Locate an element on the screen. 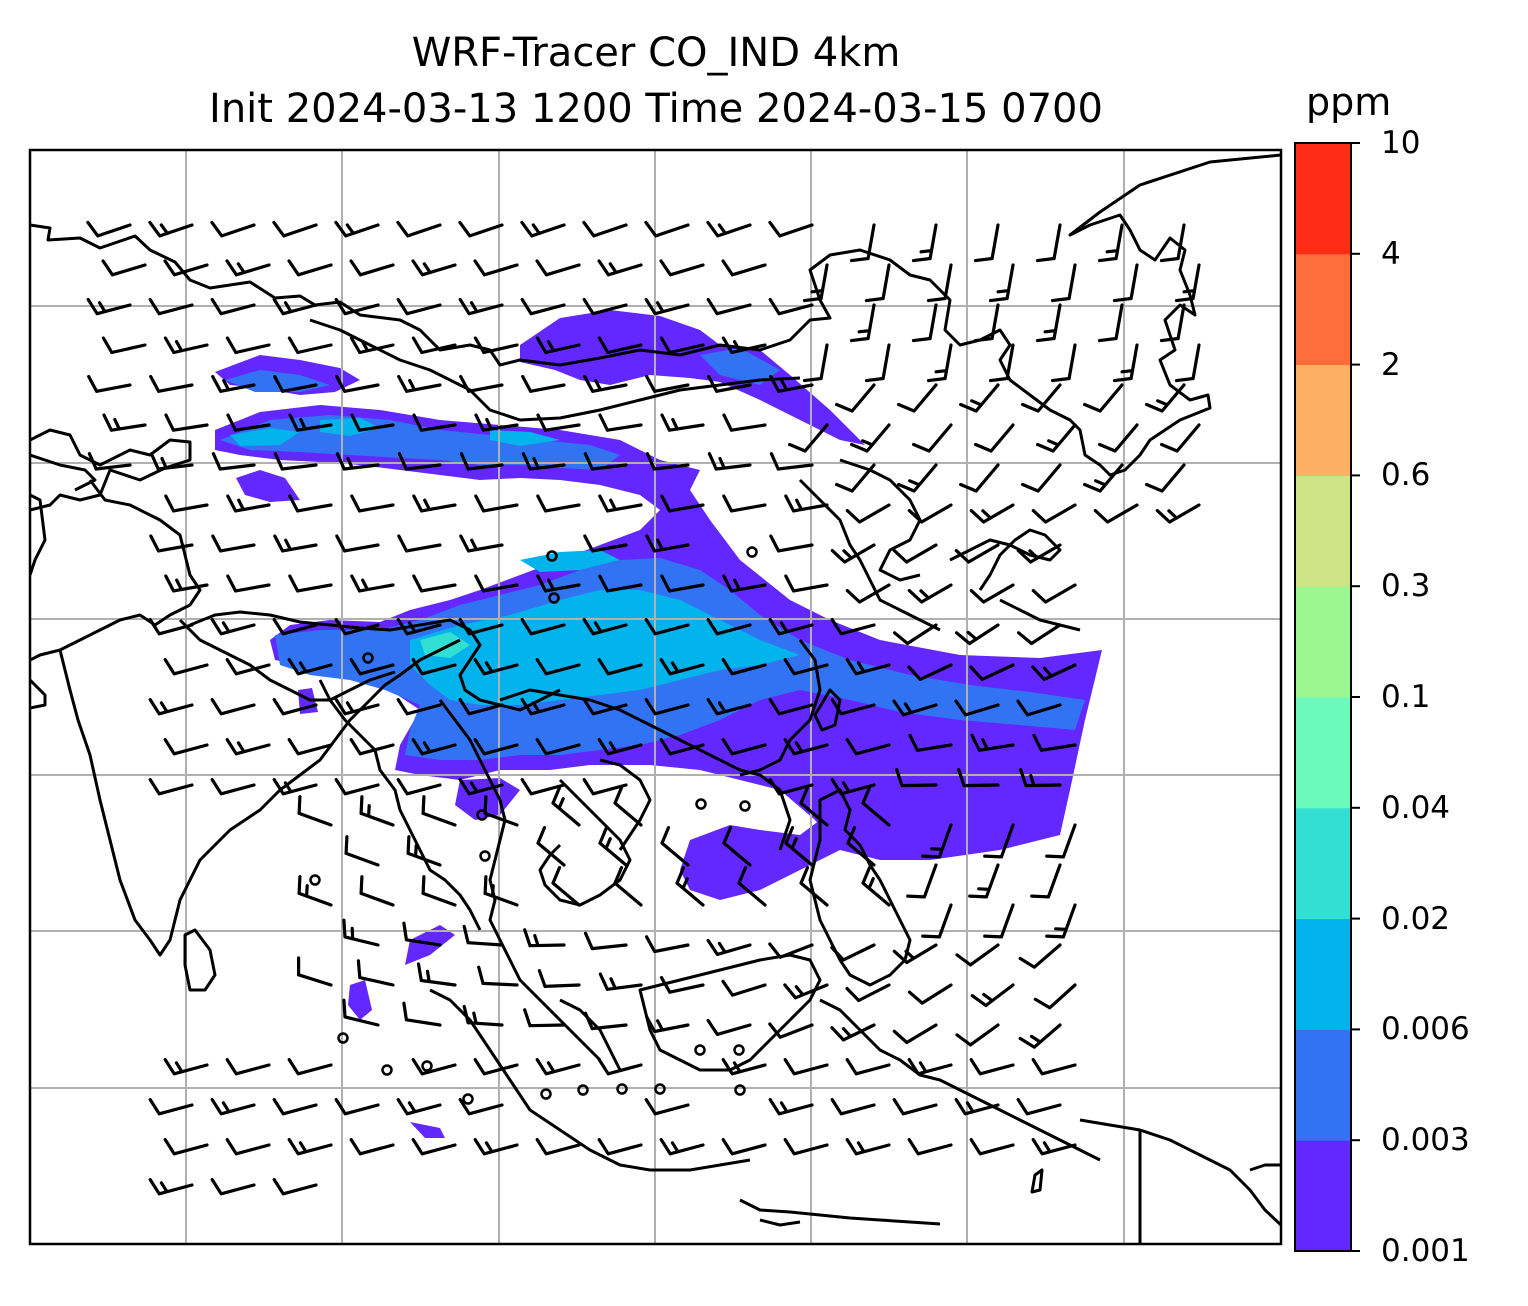  colorbar-tick-label: 0.001 is located at coordinates (1425, 1251).